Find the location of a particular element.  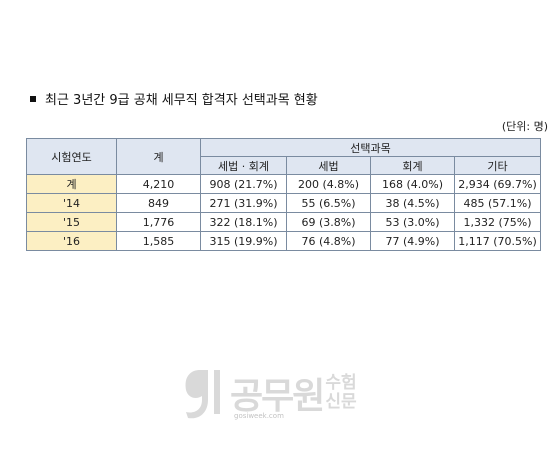

square-bullet-icon is located at coordinates (33, 98).